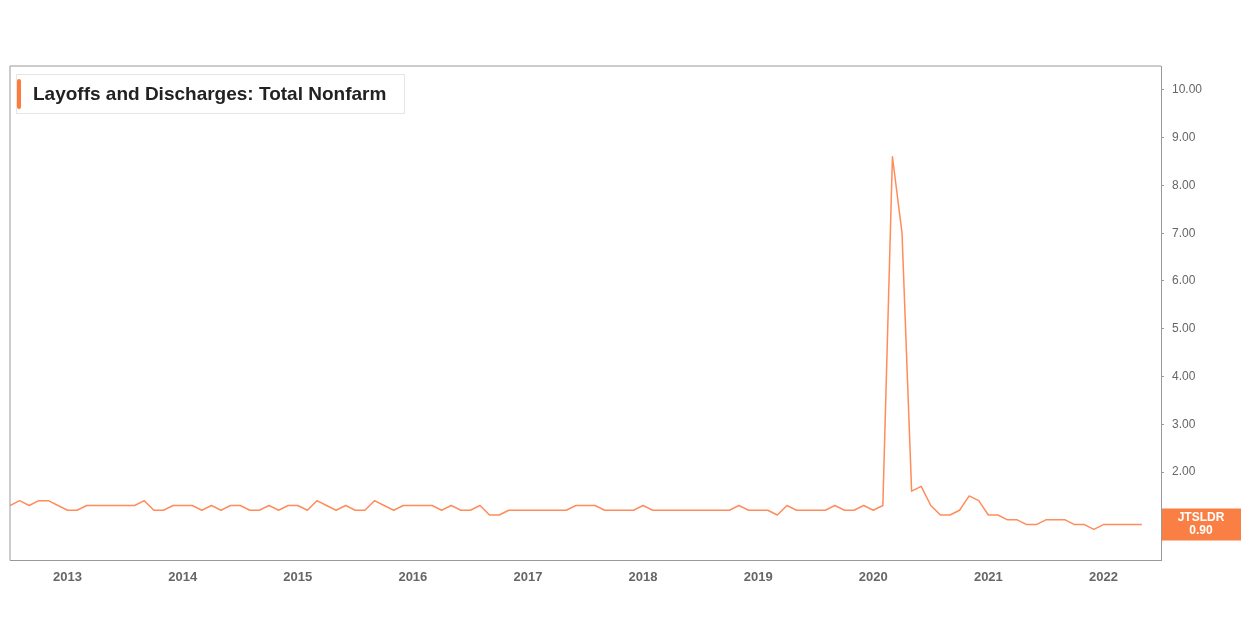 The height and width of the screenshot is (624, 1241). I want to click on y-tick-label: 2.00, so click(1184, 471).